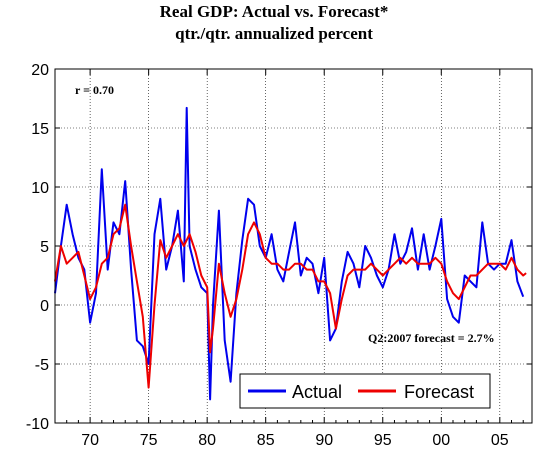 The width and height of the screenshot is (548, 469). Describe the element at coordinates (94, 90) in the screenshot. I see `correlation-annotation: r = 0.70` at that location.